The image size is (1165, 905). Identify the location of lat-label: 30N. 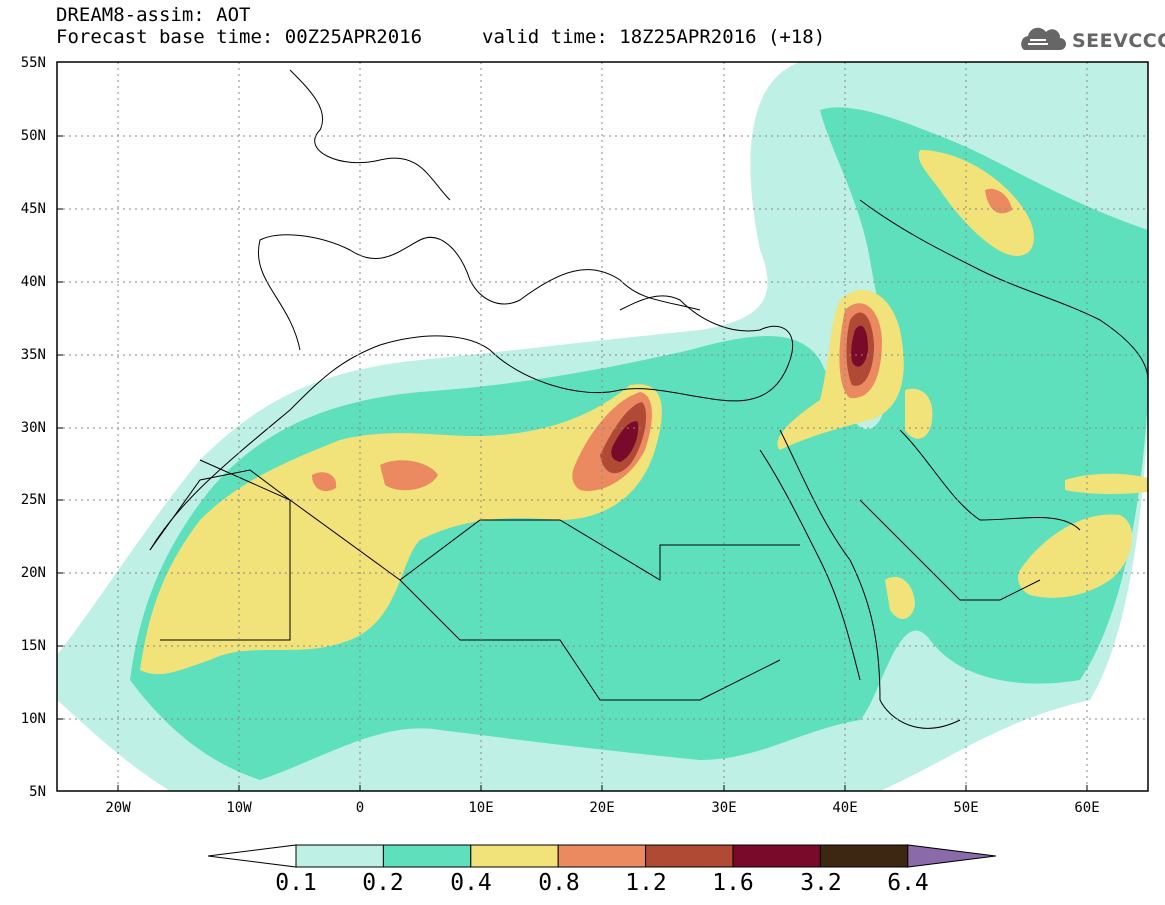
(33, 428).